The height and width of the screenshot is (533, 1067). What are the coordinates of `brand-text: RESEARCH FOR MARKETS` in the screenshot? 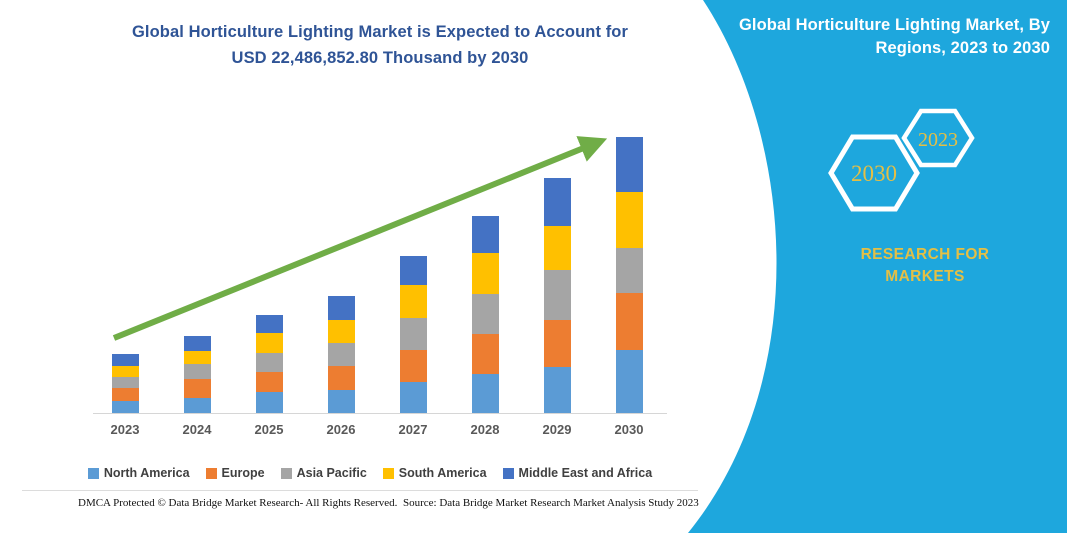 It's located at (925, 266).